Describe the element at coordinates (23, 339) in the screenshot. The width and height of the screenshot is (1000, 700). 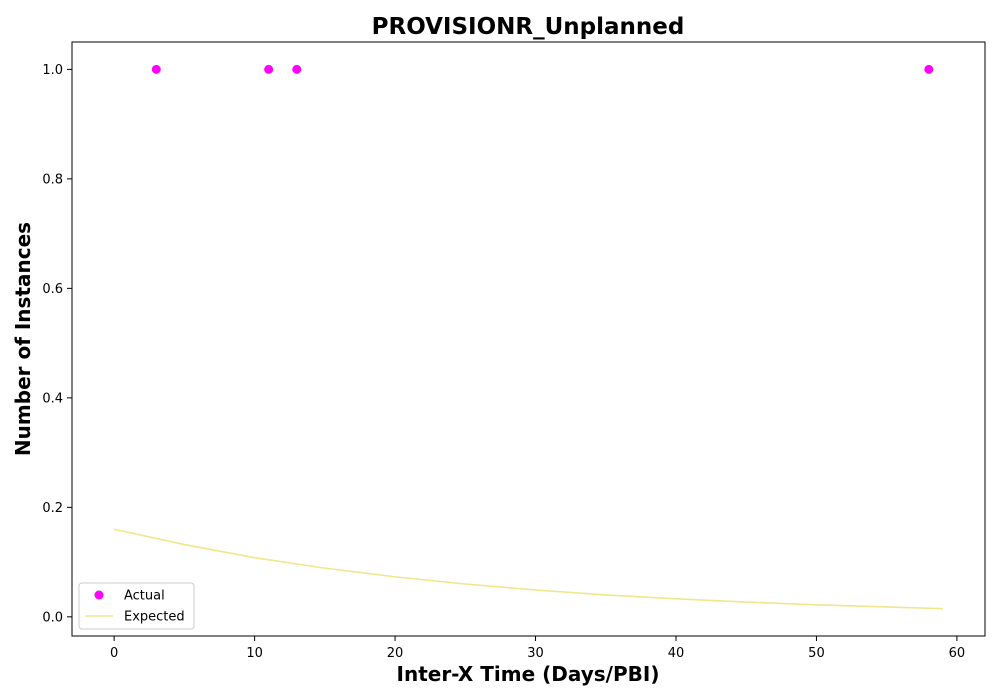
I see `y-axis-title: Number of Instances` at that location.